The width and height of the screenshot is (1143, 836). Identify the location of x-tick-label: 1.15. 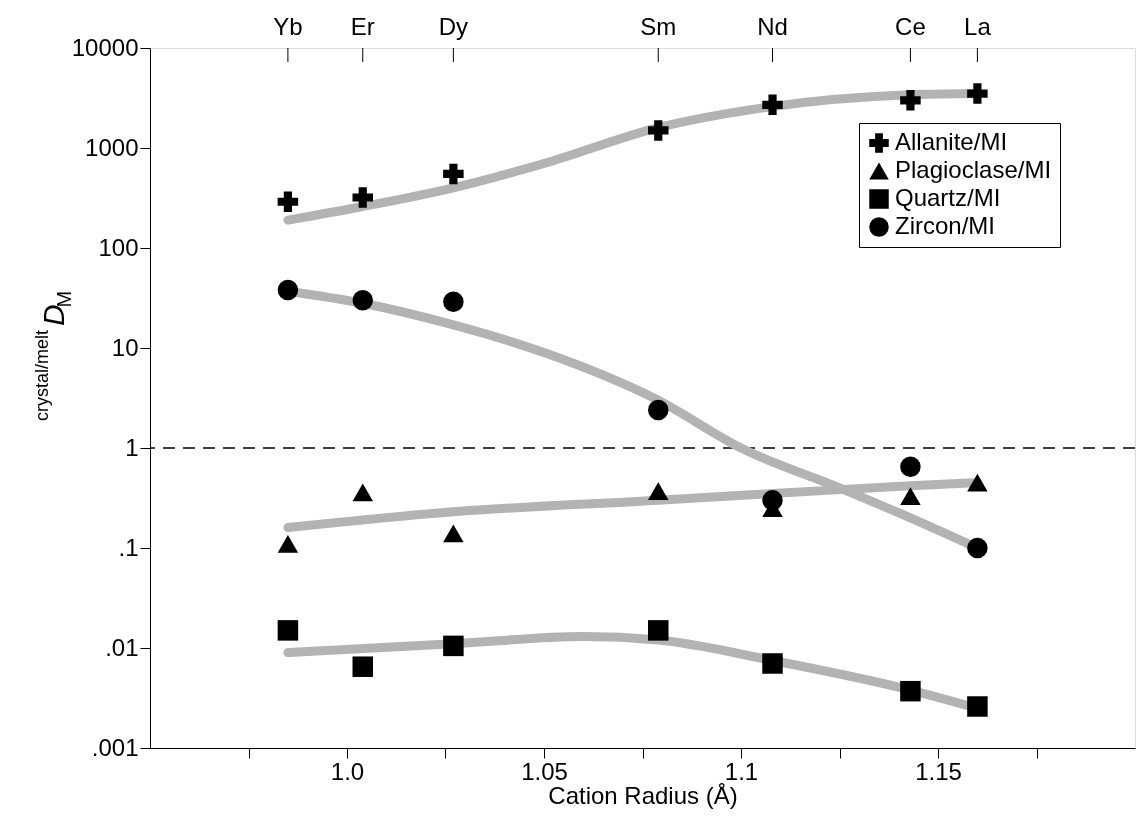
(938, 771).